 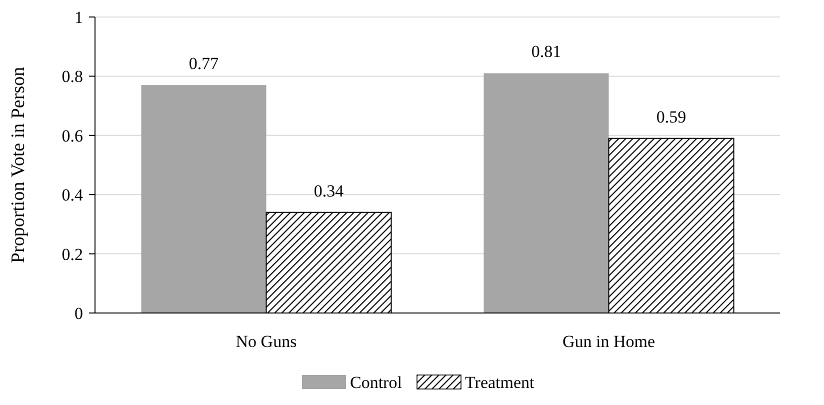 I want to click on y-tick-label: 1, so click(x=78, y=17).